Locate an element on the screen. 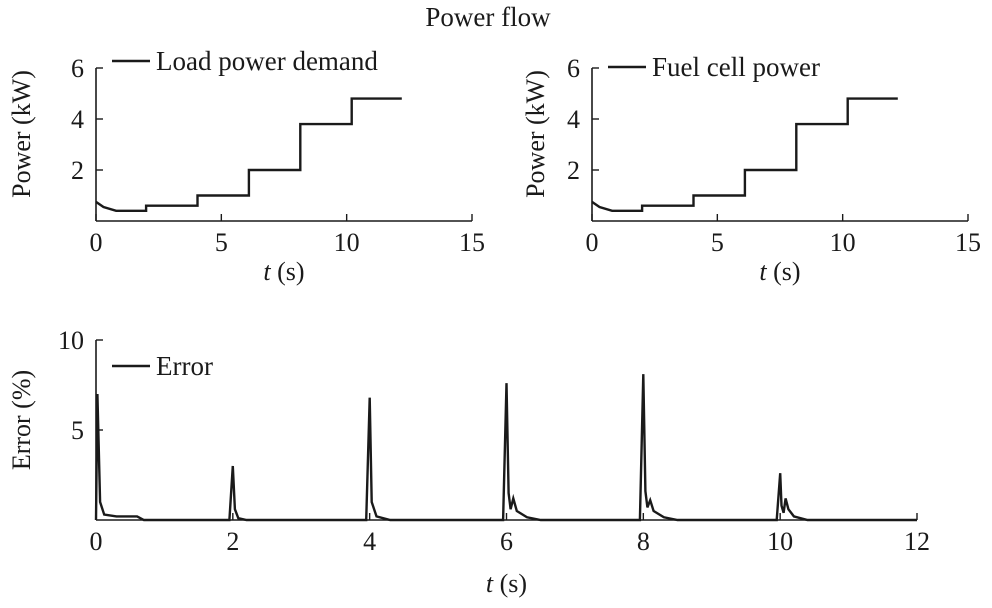 Image resolution: width=992 pixels, height=608 pixels. x-tick-label: 4 is located at coordinates (369, 541).